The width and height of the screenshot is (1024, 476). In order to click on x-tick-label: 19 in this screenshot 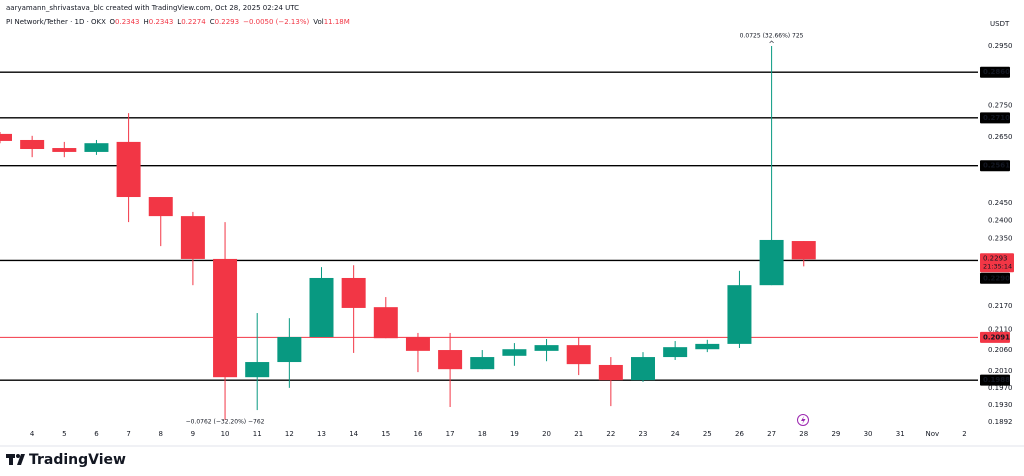, I will do `click(514, 434)`.